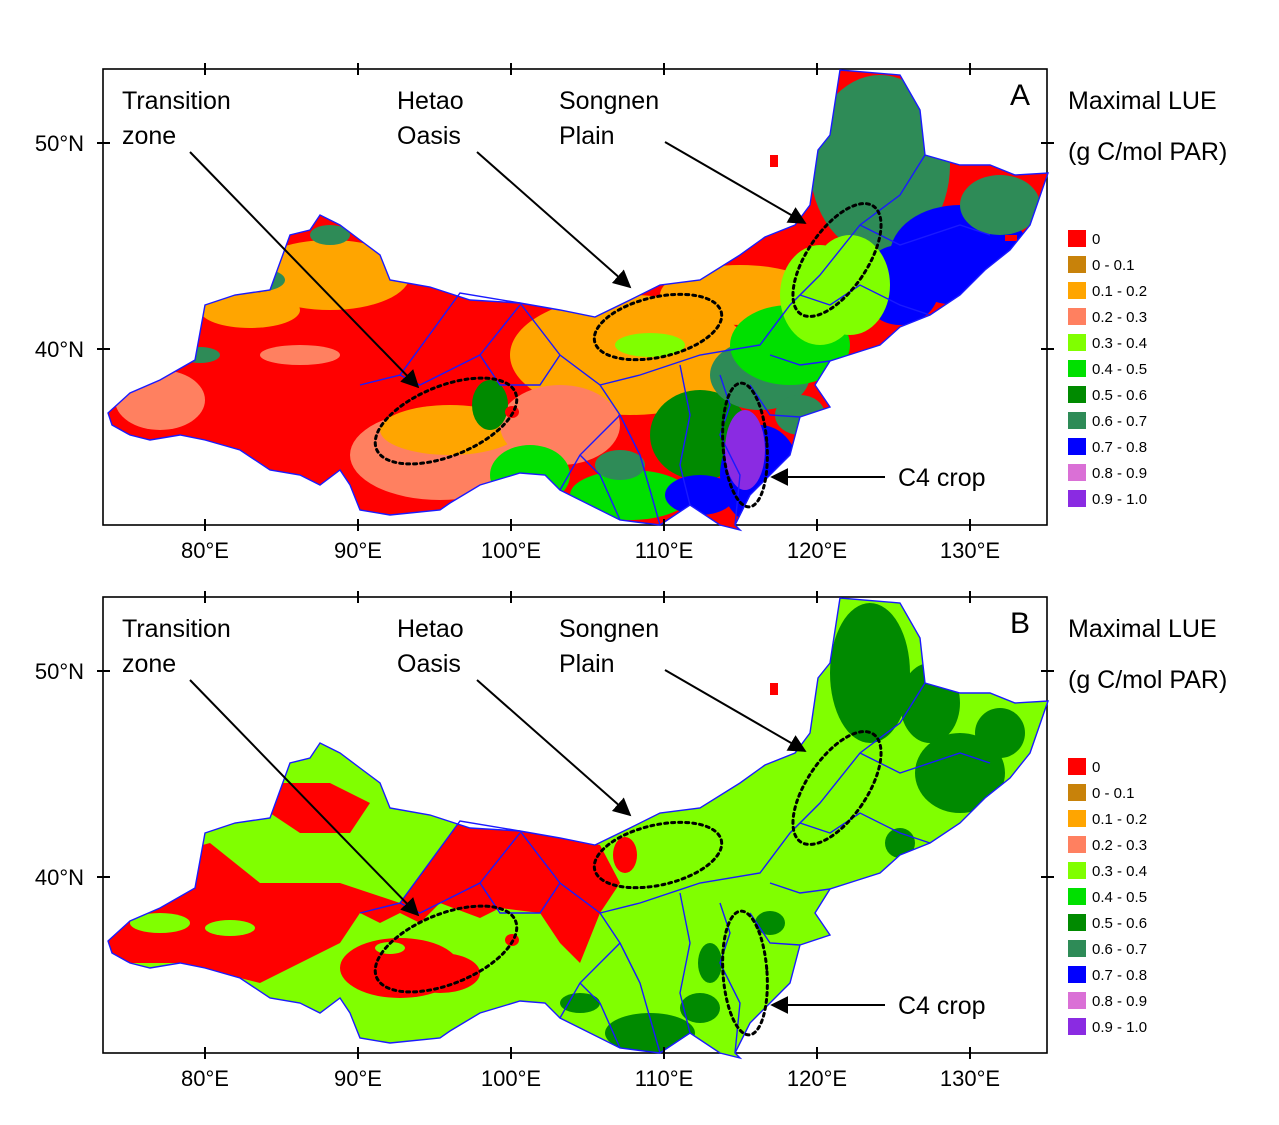 The height and width of the screenshot is (1125, 1279). Describe the element at coordinates (205, 1078) in the screenshot. I see `lon-tick-80: 80°E` at that location.